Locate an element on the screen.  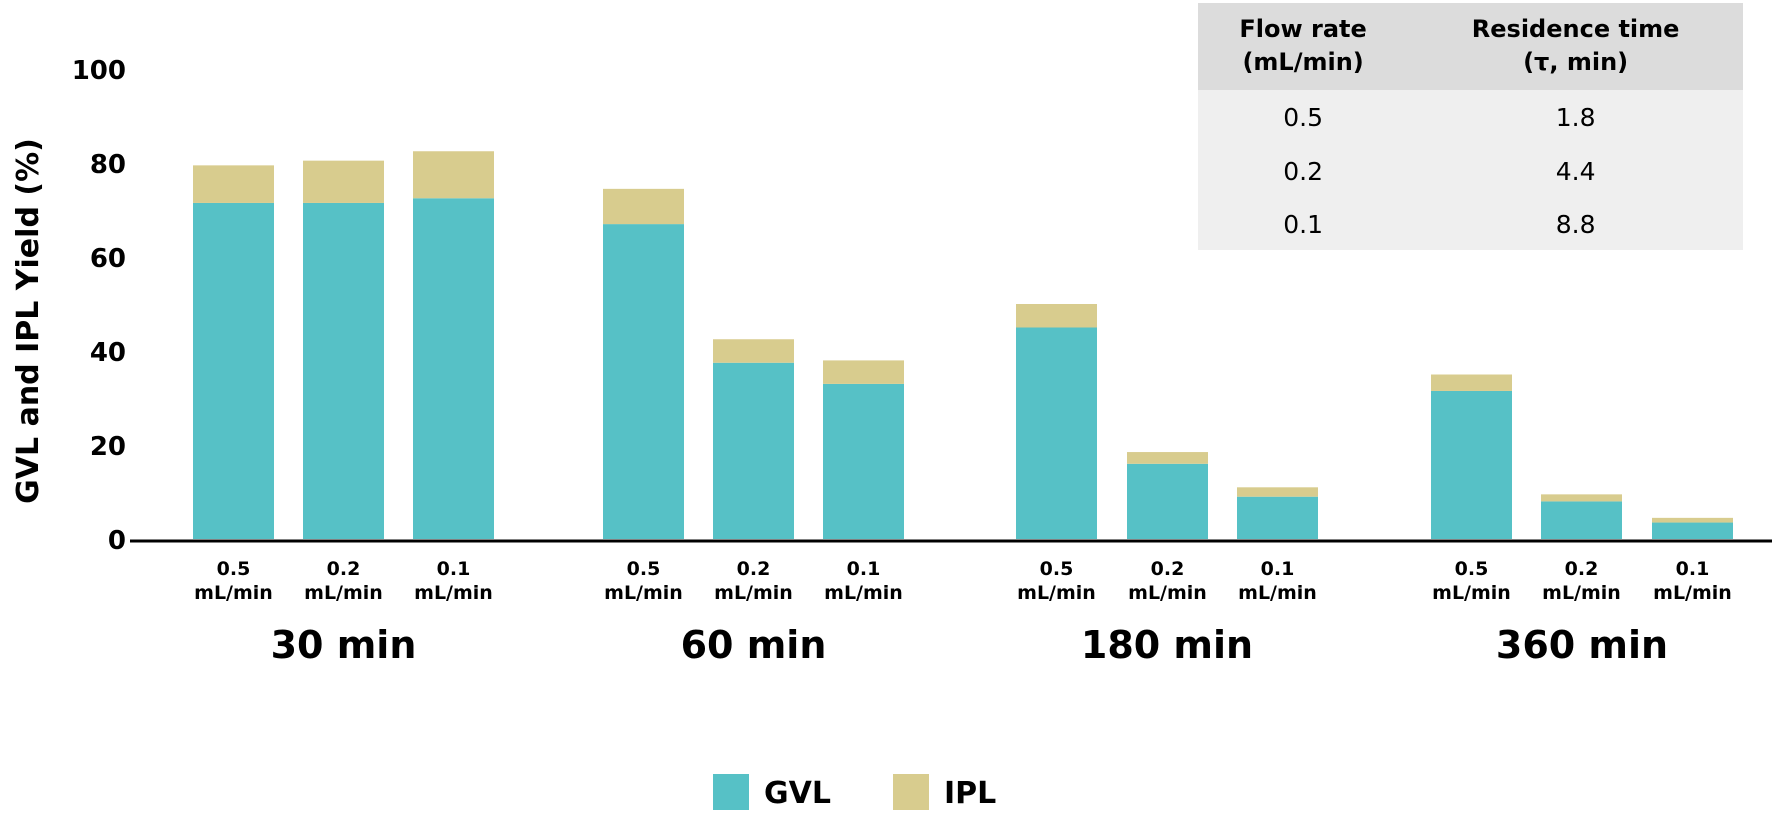
x-group-label: 60 min is located at coordinates (754, 645).